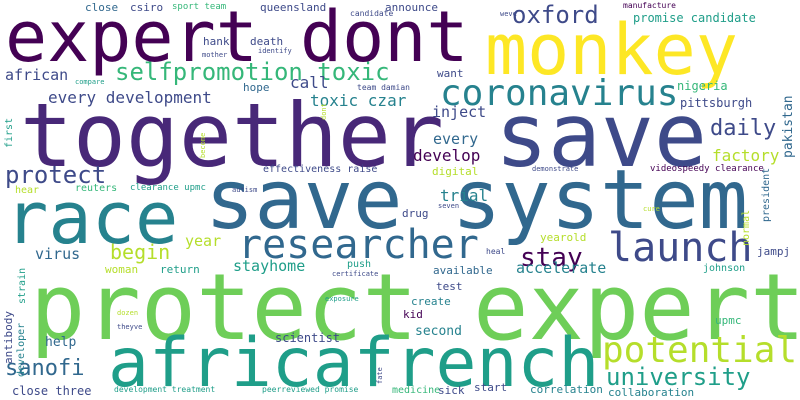  Describe the element at coordinates (464, 195) in the screenshot. I see `word-trial: trial` at that location.